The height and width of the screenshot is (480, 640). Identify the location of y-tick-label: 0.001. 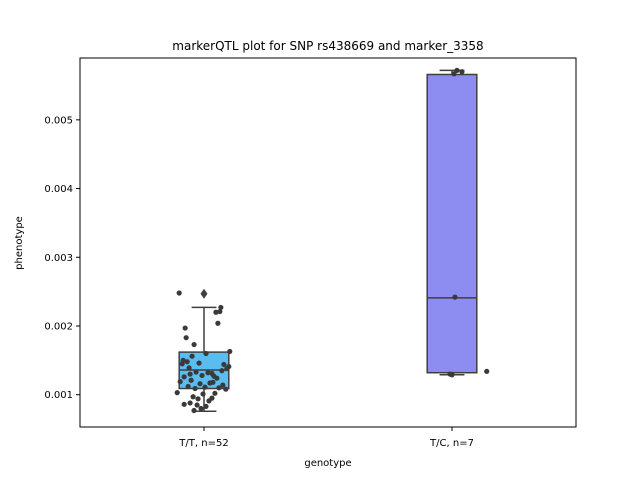
(58, 395).